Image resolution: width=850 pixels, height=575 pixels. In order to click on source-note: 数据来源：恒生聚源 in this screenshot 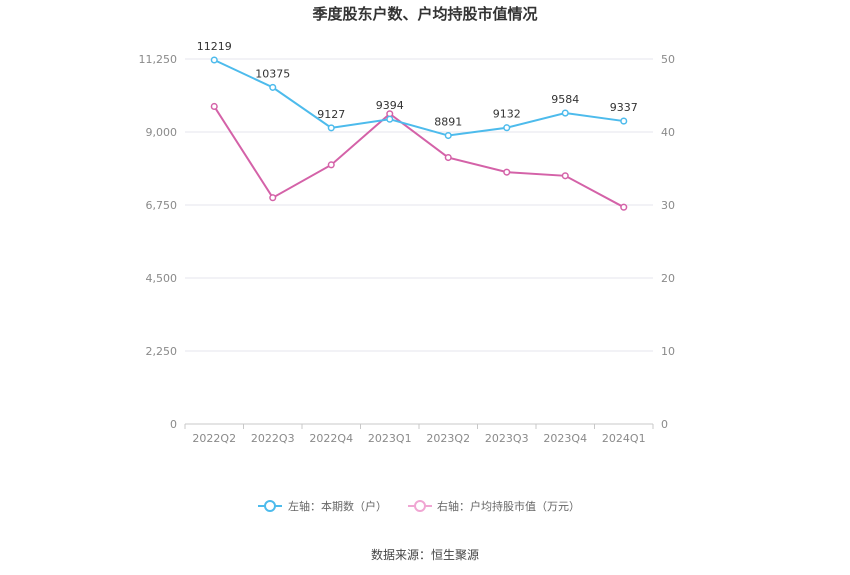, I will do `click(425, 554)`.